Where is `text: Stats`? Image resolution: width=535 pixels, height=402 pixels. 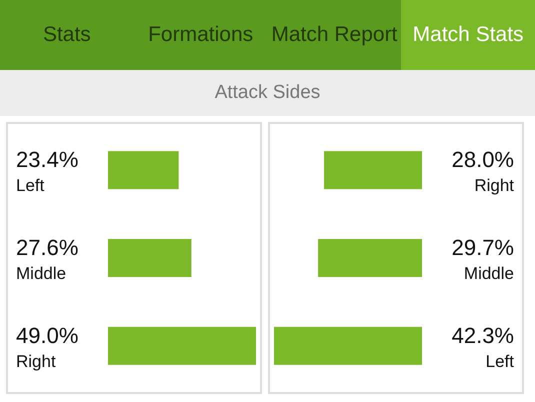 text: Stats is located at coordinates (67, 35).